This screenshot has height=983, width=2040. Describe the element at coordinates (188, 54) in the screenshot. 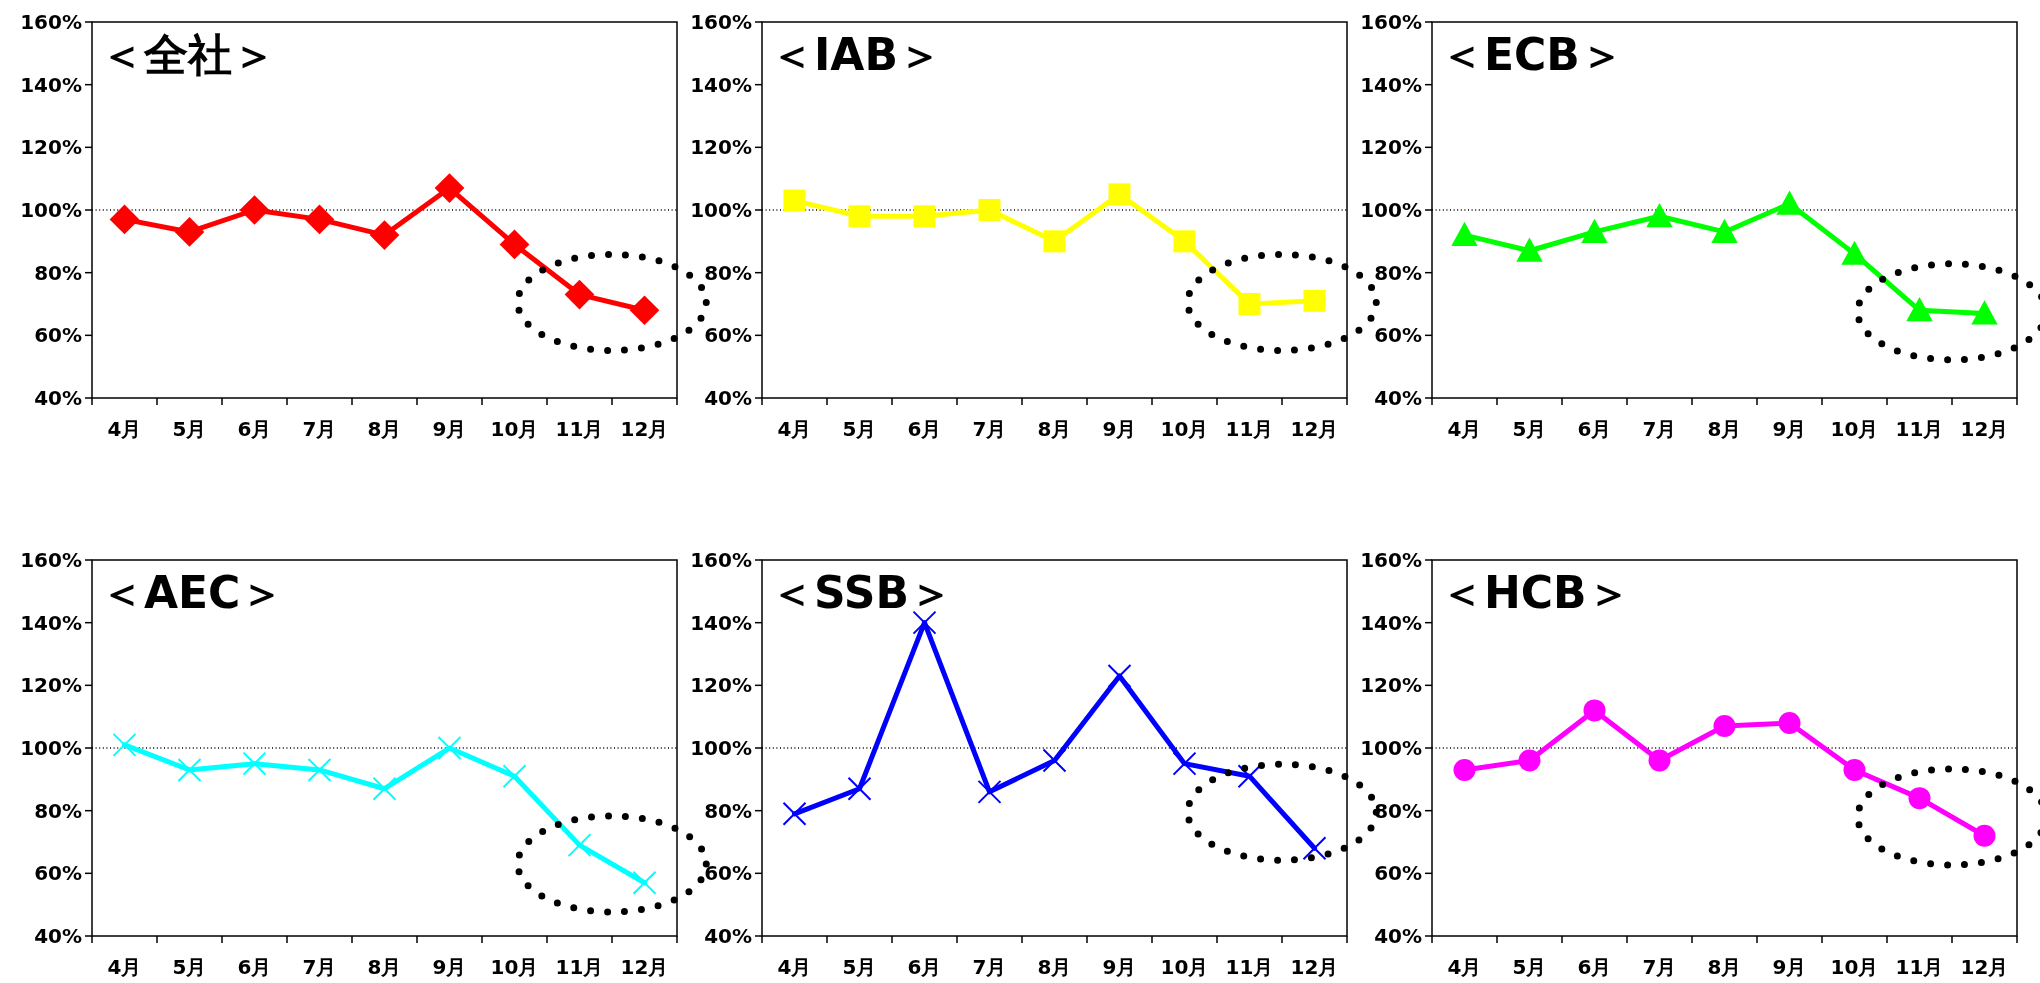

I see `chart-title: ＜全社＞` at that location.